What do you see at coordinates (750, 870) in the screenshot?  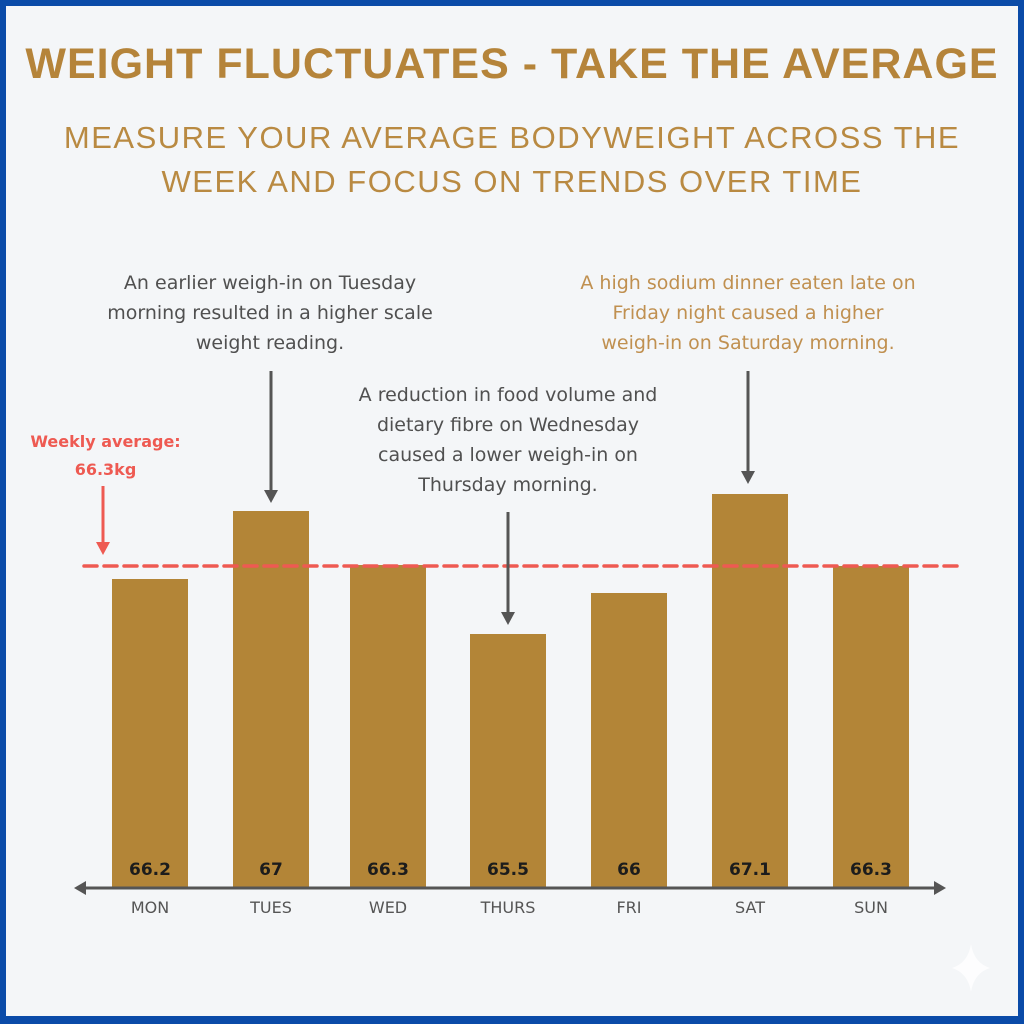 I see `bar-value-label: 67.1` at bounding box center [750, 870].